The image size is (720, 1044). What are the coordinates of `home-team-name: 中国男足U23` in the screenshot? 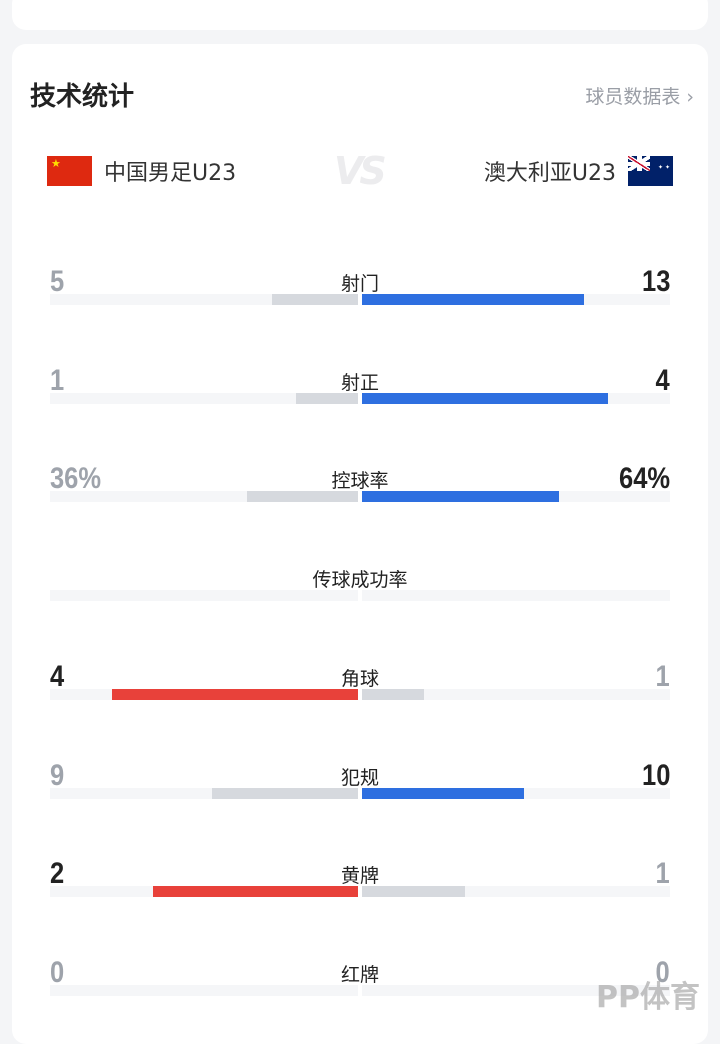 It's located at (170, 173).